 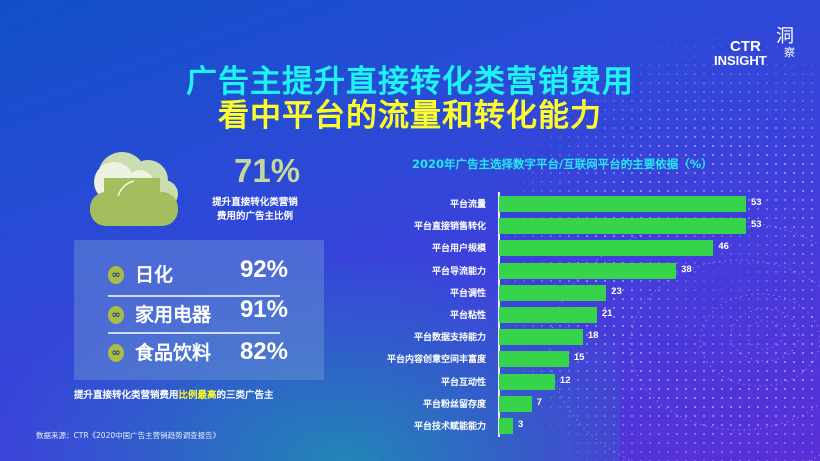 I want to click on industry-value: 91%, so click(x=263, y=309).